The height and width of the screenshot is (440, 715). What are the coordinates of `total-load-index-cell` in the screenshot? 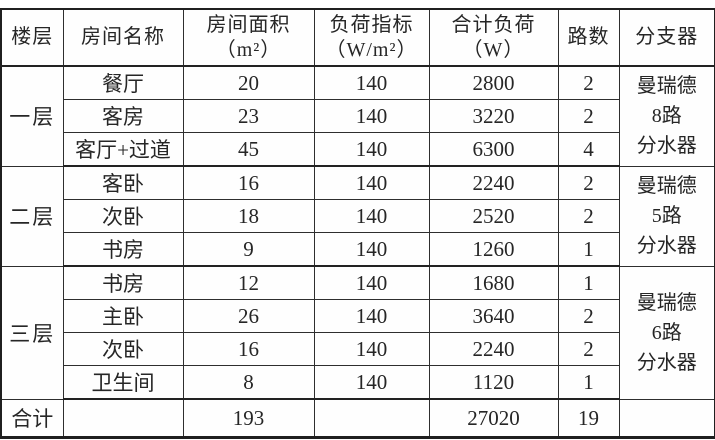 It's located at (371, 418).